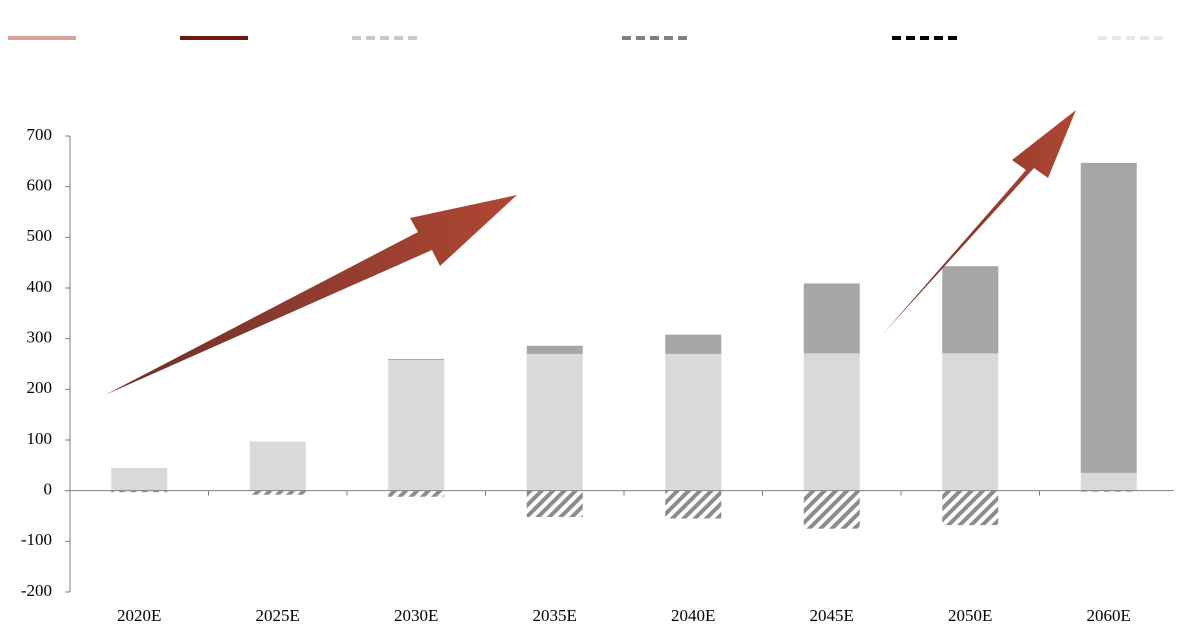  What do you see at coordinates (40, 438) in the screenshot?
I see `y-tick-label: 100` at bounding box center [40, 438].